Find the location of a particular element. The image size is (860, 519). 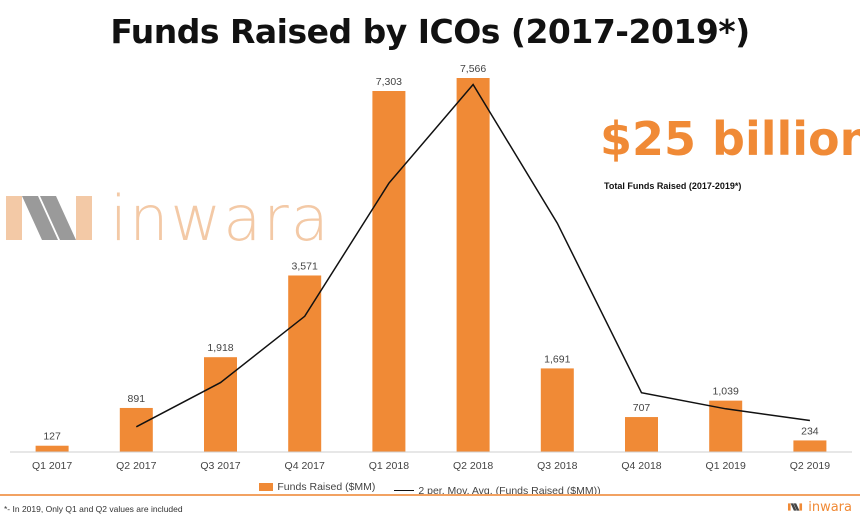

footer-divider is located at coordinates (430, 495).